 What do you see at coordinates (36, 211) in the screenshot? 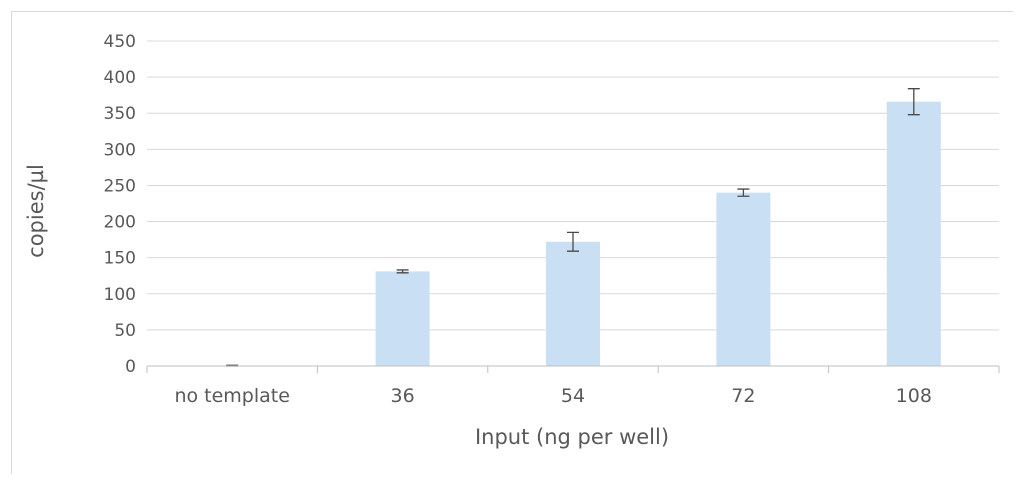
I see `y-axis-title: copies/µl` at bounding box center [36, 211].